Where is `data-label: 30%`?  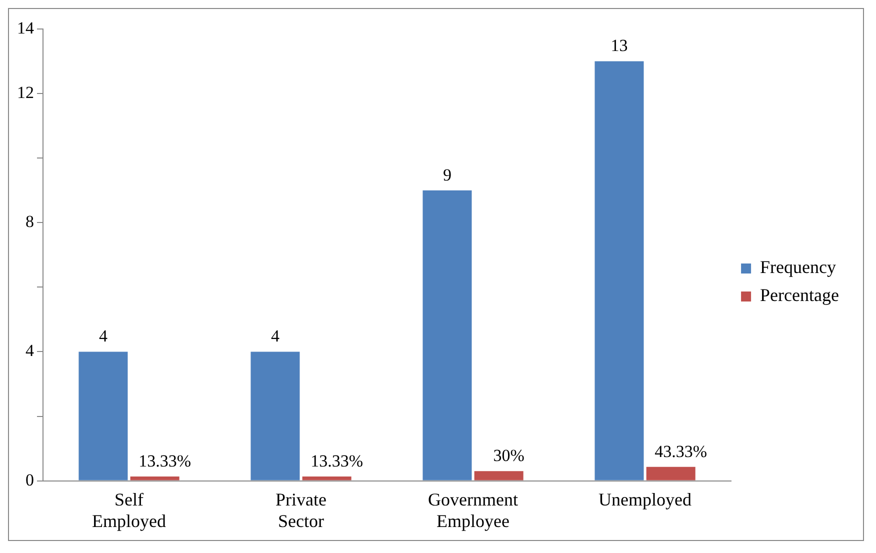
data-label: 30% is located at coordinates (508, 456).